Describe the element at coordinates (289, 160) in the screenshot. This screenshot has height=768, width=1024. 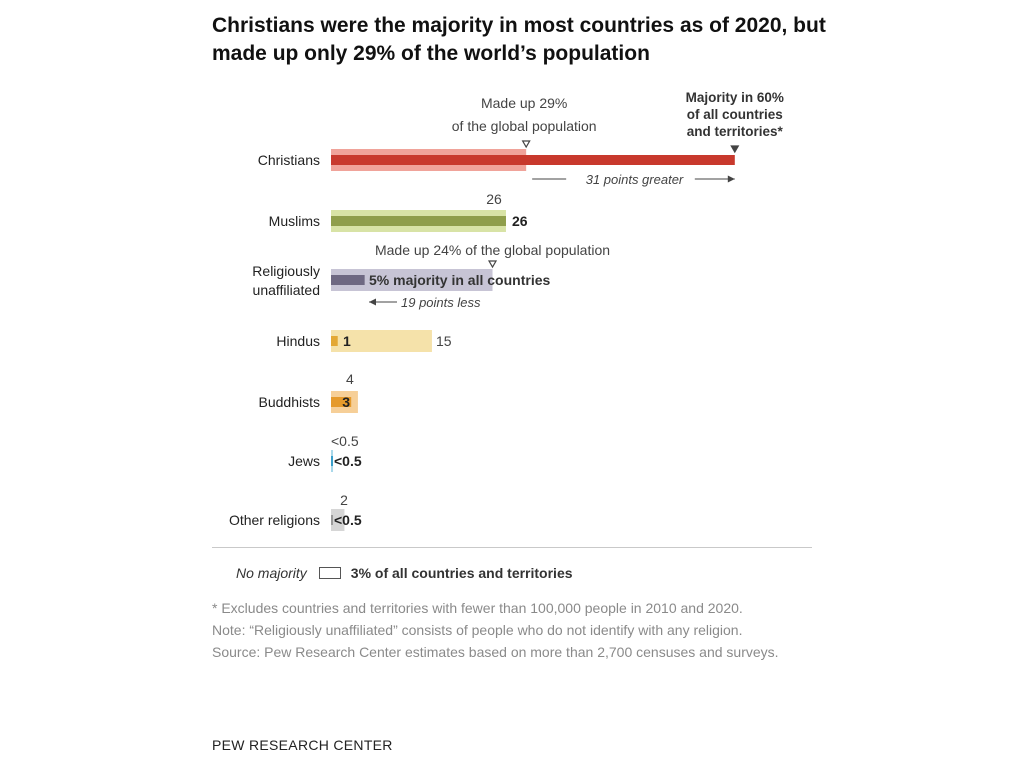
I see `category-label-christians: Christians` at that location.